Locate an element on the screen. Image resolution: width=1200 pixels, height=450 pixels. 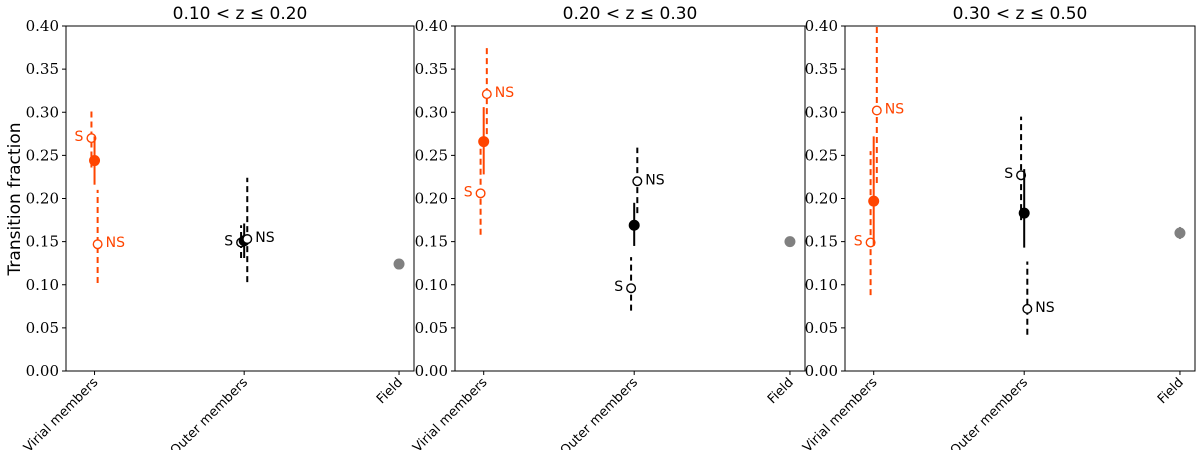
chart-title: 0.20 < z ≤ 0.30 is located at coordinates (630, 14).